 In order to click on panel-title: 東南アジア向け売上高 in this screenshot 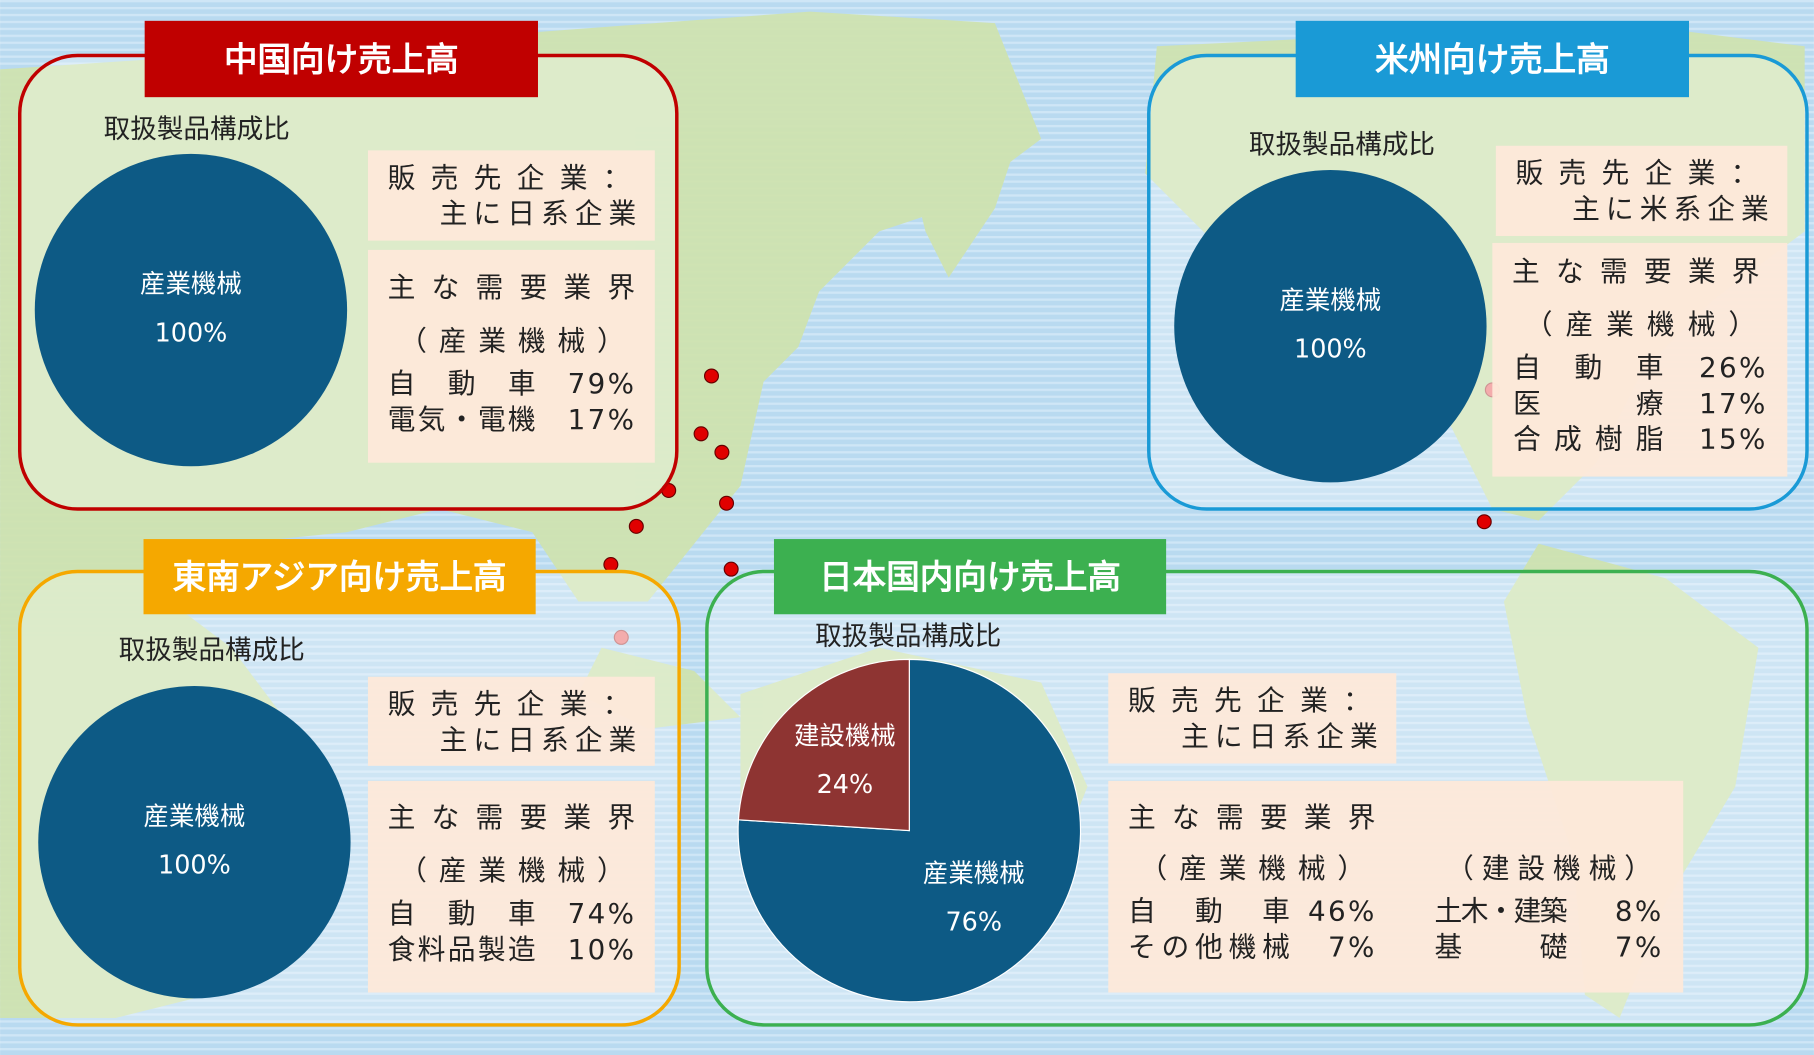, I will do `click(340, 576)`.